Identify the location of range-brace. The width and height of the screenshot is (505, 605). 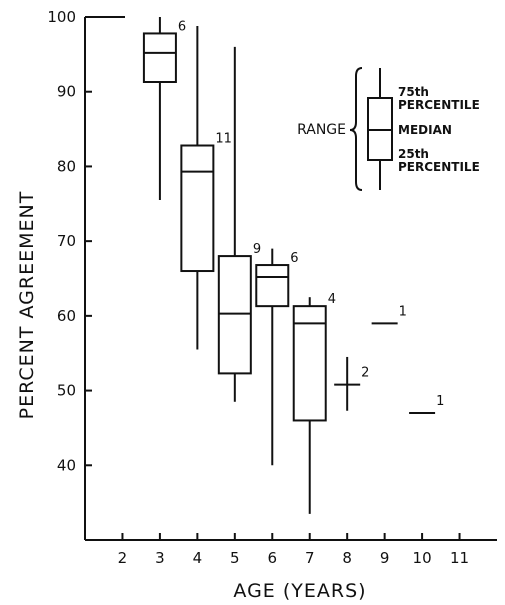
(356, 129).